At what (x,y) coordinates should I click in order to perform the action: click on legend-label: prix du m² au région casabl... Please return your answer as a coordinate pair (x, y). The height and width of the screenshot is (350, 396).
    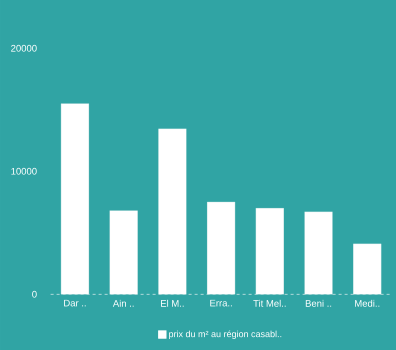
    Looking at the image, I should click on (225, 334).